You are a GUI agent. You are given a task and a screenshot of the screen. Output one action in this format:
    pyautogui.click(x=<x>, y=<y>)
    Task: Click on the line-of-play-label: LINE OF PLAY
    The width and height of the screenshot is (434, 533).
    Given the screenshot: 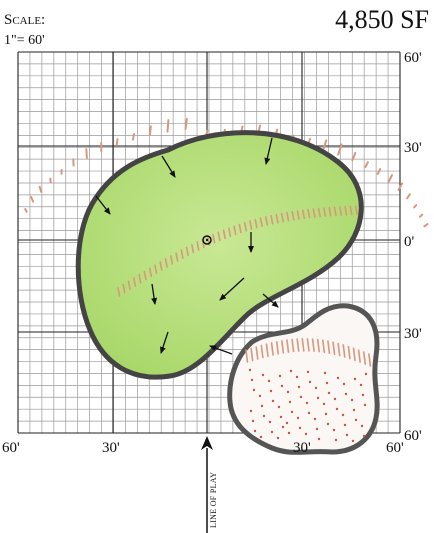 What is the action you would take?
    pyautogui.click(x=213, y=500)
    